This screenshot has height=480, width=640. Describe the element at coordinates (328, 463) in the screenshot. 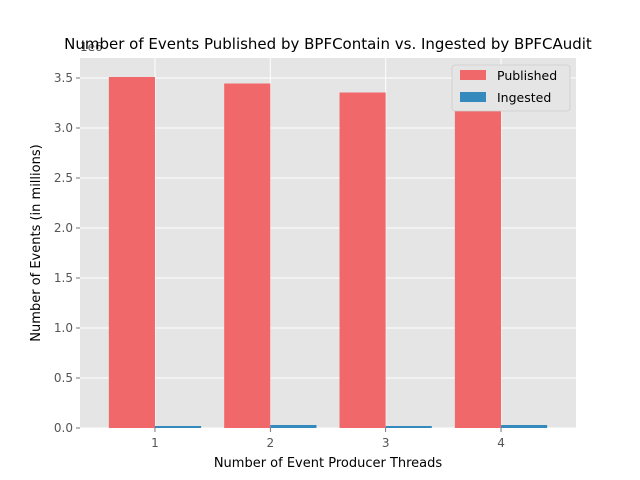

I see `x-axis-label: Number of Event Producer Threads` at that location.